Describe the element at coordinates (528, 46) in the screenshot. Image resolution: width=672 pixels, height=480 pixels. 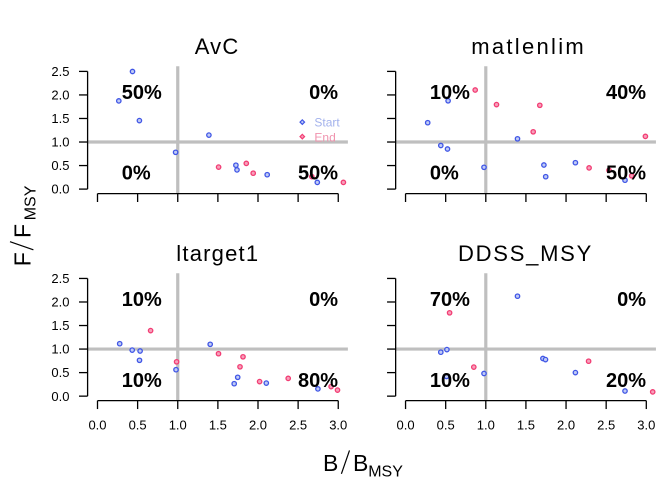
I see `svg-text: matlenlim` at that location.